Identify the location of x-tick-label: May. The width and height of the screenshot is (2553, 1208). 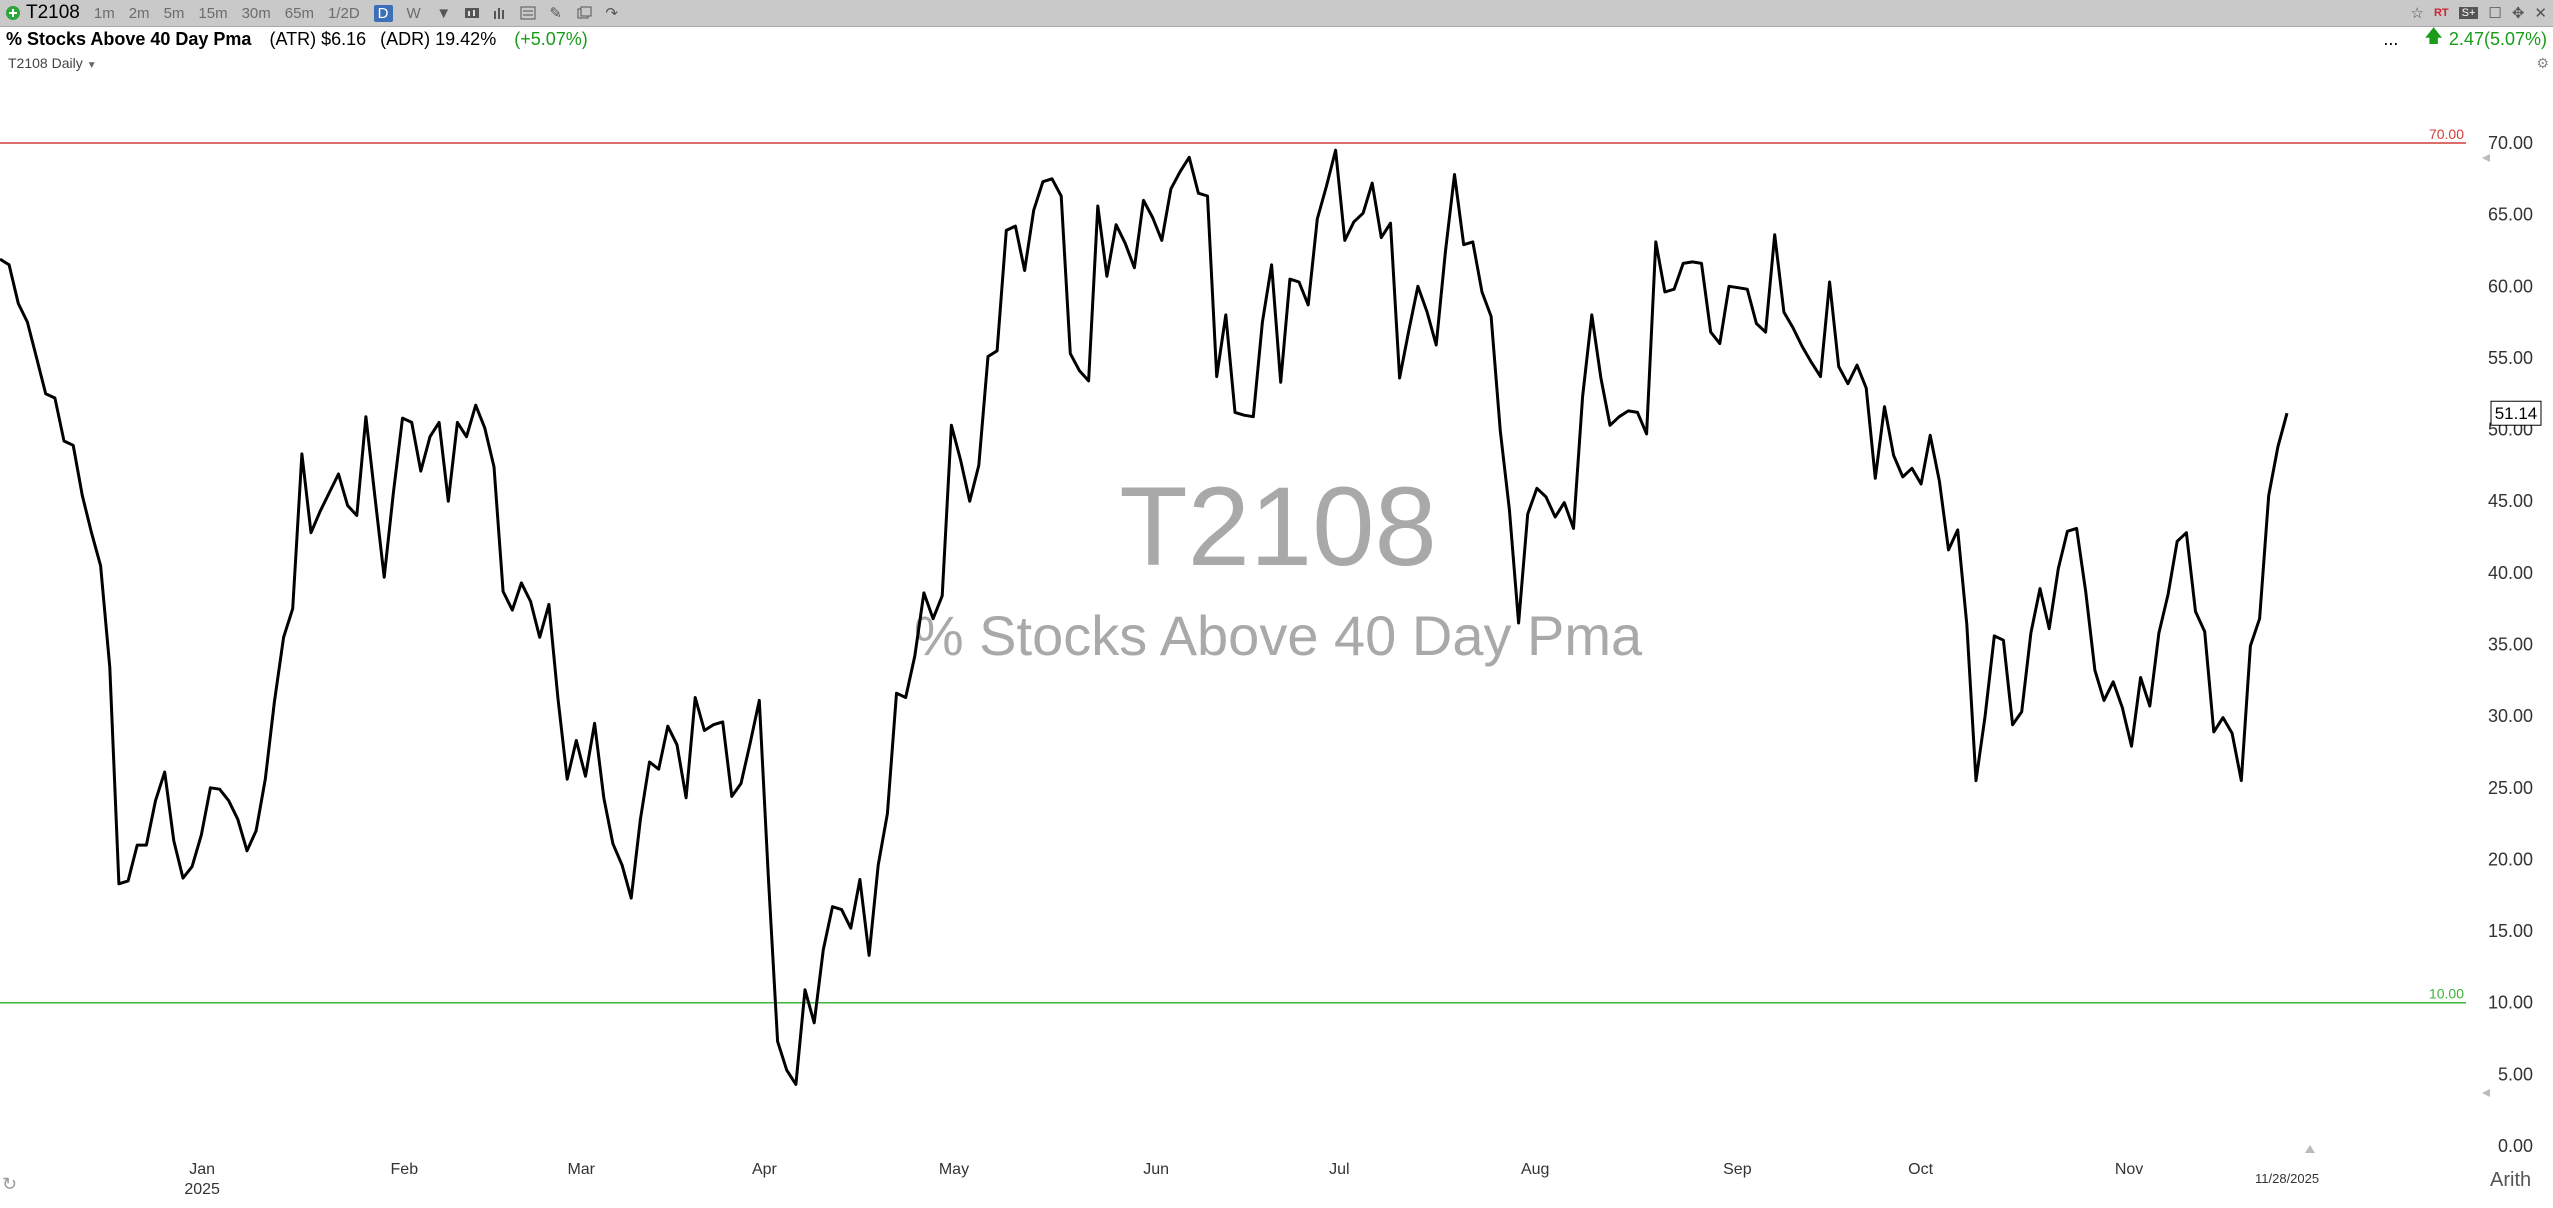
(954, 1169).